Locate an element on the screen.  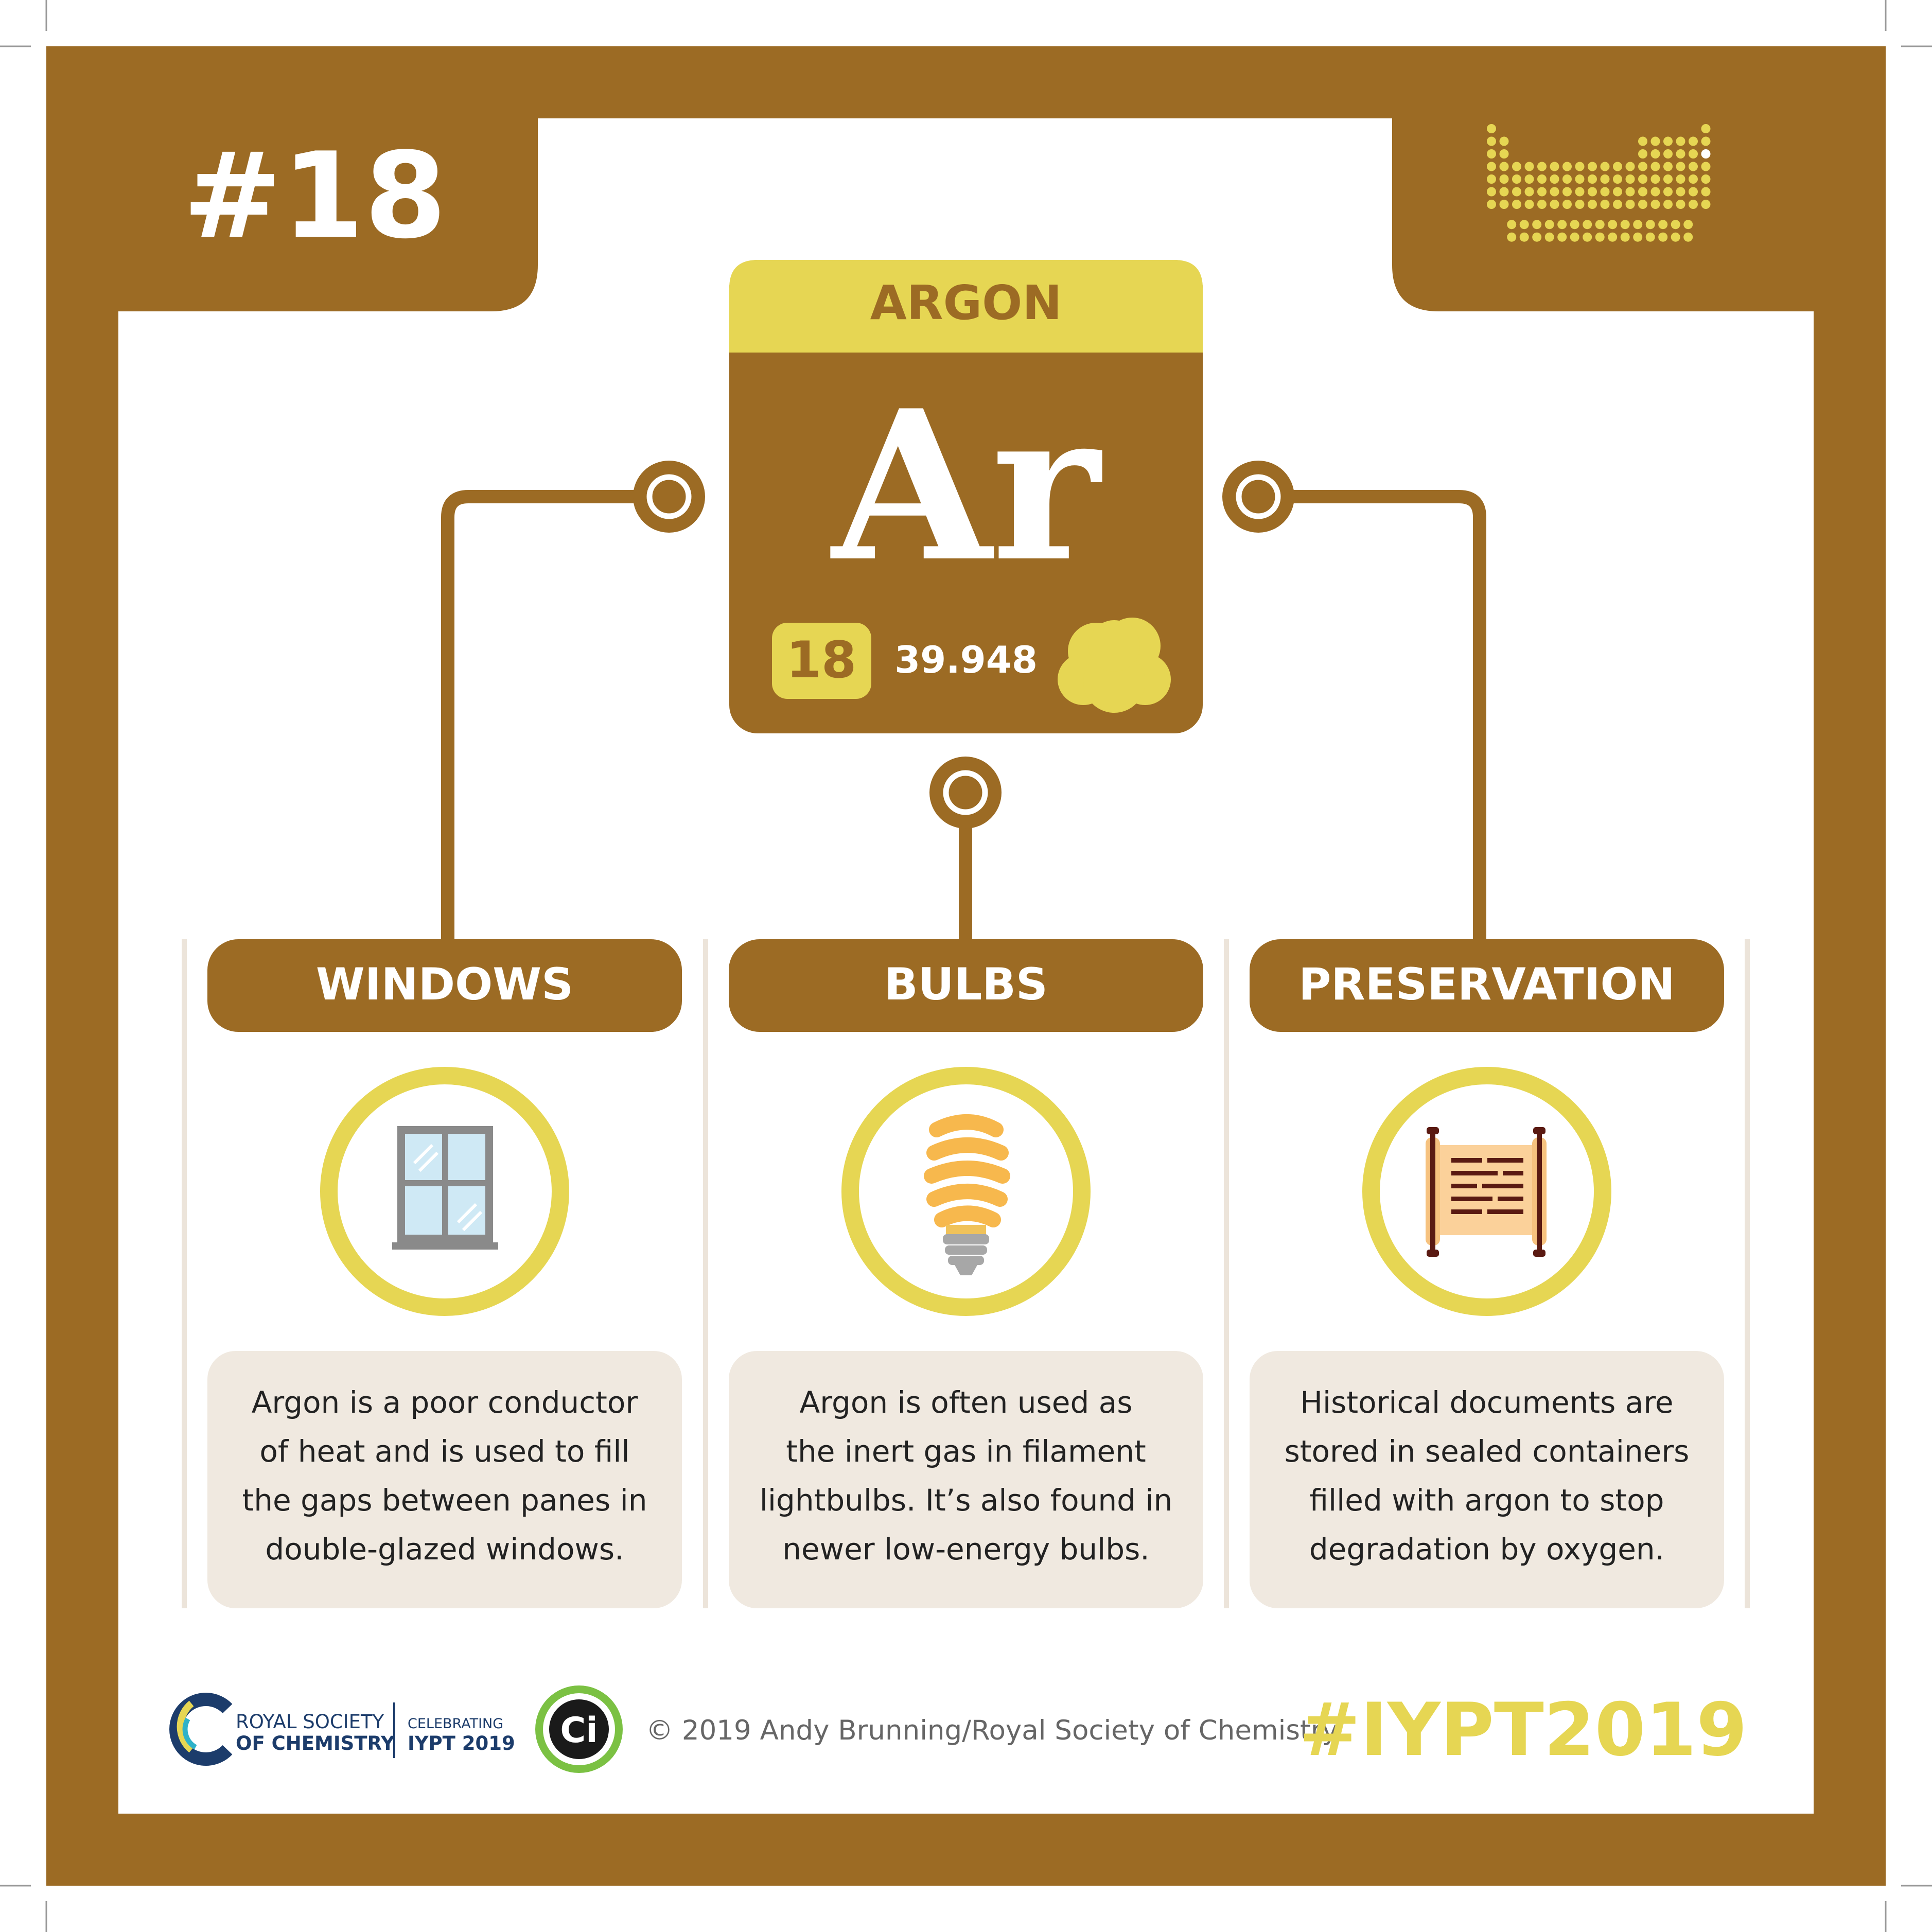
description-line: Argon is a poor conductor is located at coordinates (445, 1402).